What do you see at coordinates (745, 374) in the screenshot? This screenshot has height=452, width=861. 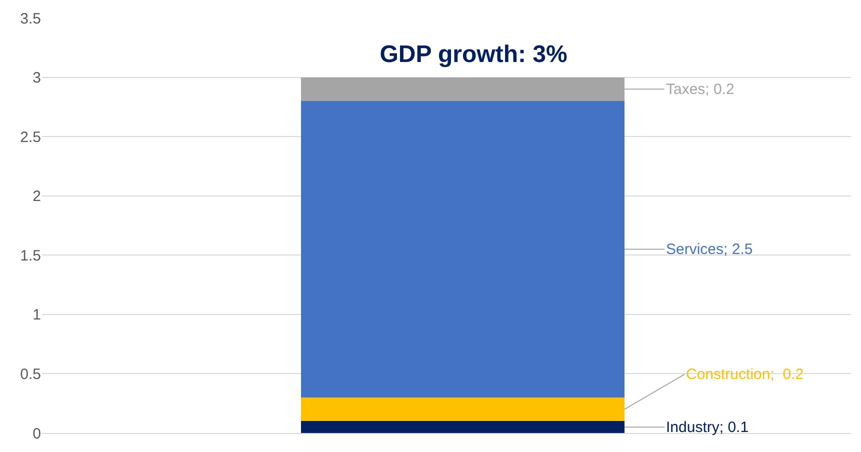 I see `text: Construction; 0.2` at bounding box center [745, 374].